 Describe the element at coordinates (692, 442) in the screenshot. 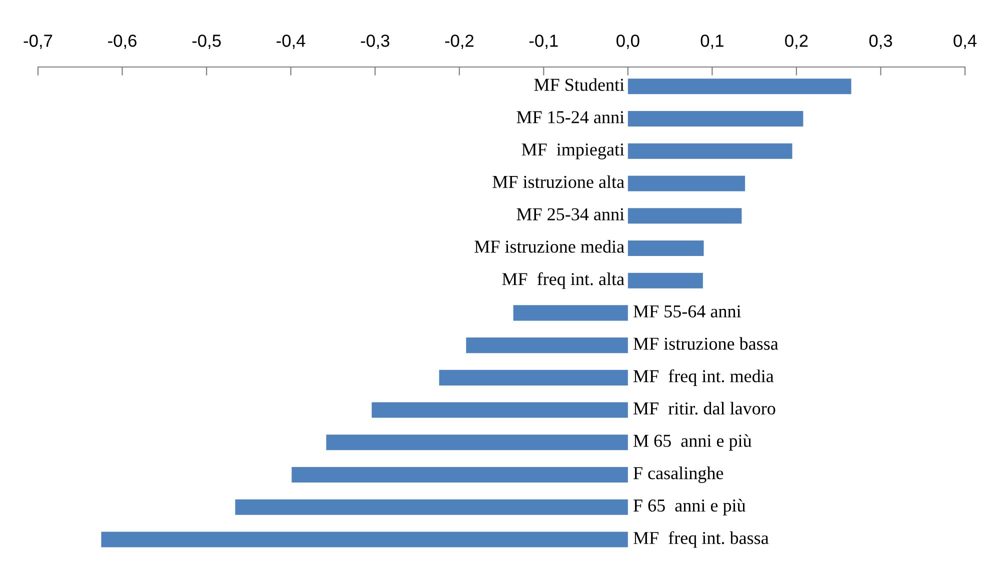

I see `y-tick-label: M 65 anni e più` at that location.